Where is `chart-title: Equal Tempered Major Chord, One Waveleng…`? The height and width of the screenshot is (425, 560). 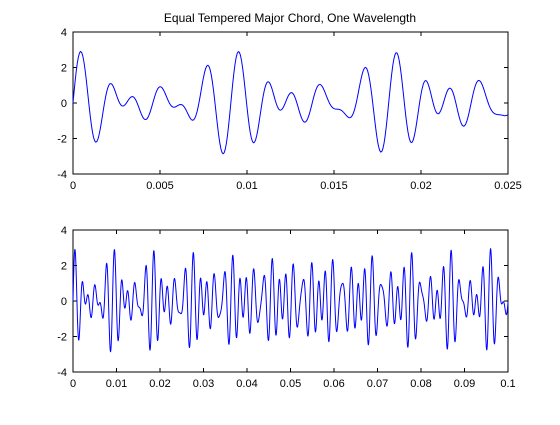
chart-title: Equal Tempered Major Chord, One Waveleng… is located at coordinates (290, 18).